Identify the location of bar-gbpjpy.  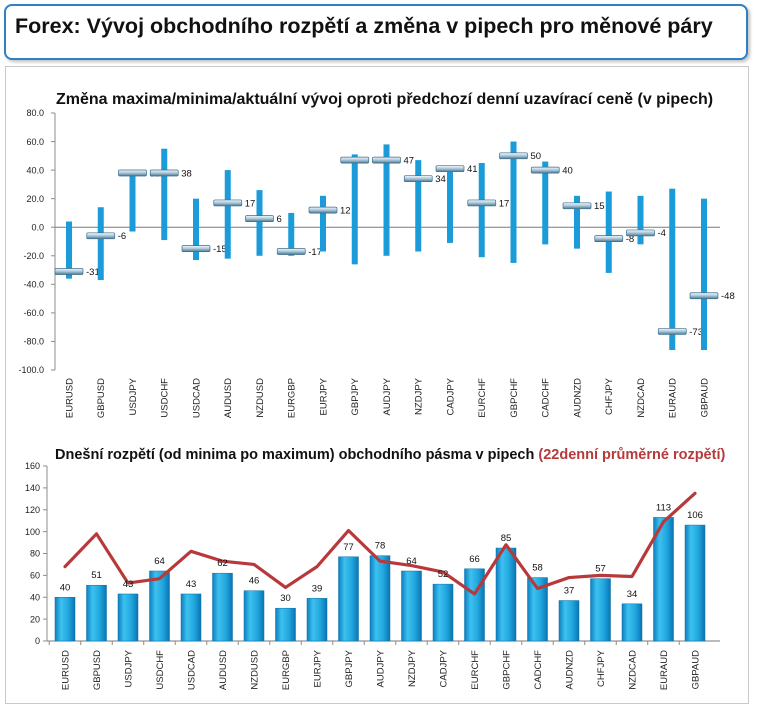
(348, 599).